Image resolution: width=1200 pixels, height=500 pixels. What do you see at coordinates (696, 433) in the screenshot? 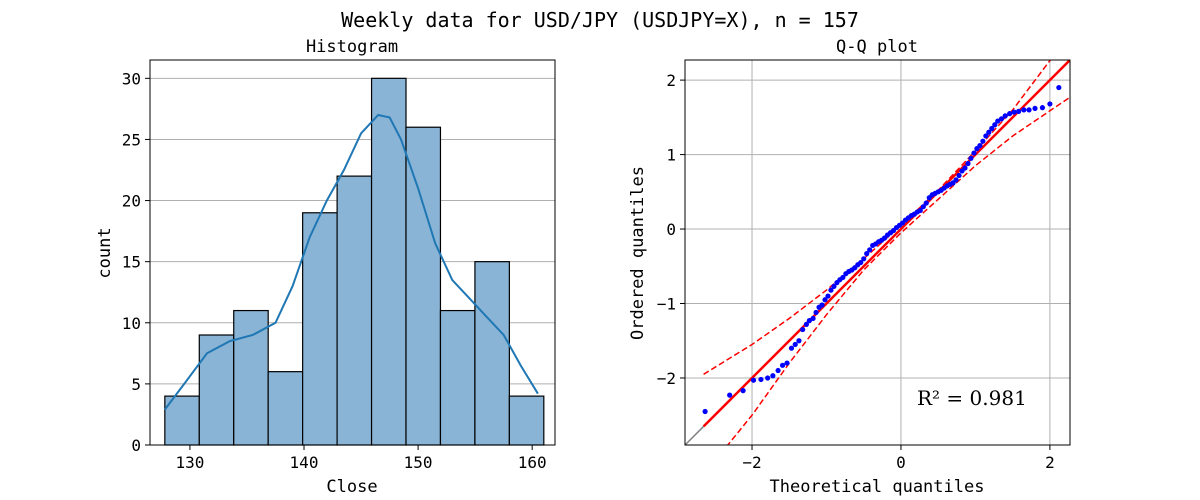
I see `qq-reference-line` at bounding box center [696, 433].